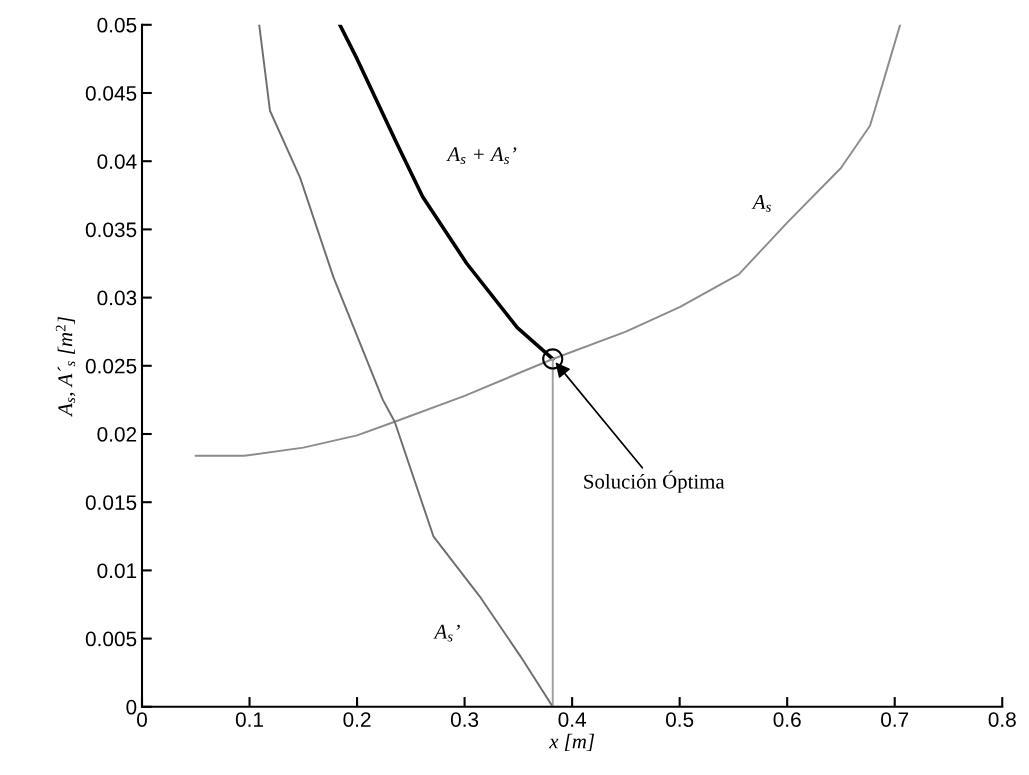  Describe the element at coordinates (357, 719) in the screenshot. I see `x-tick-label: 0.2` at that location.